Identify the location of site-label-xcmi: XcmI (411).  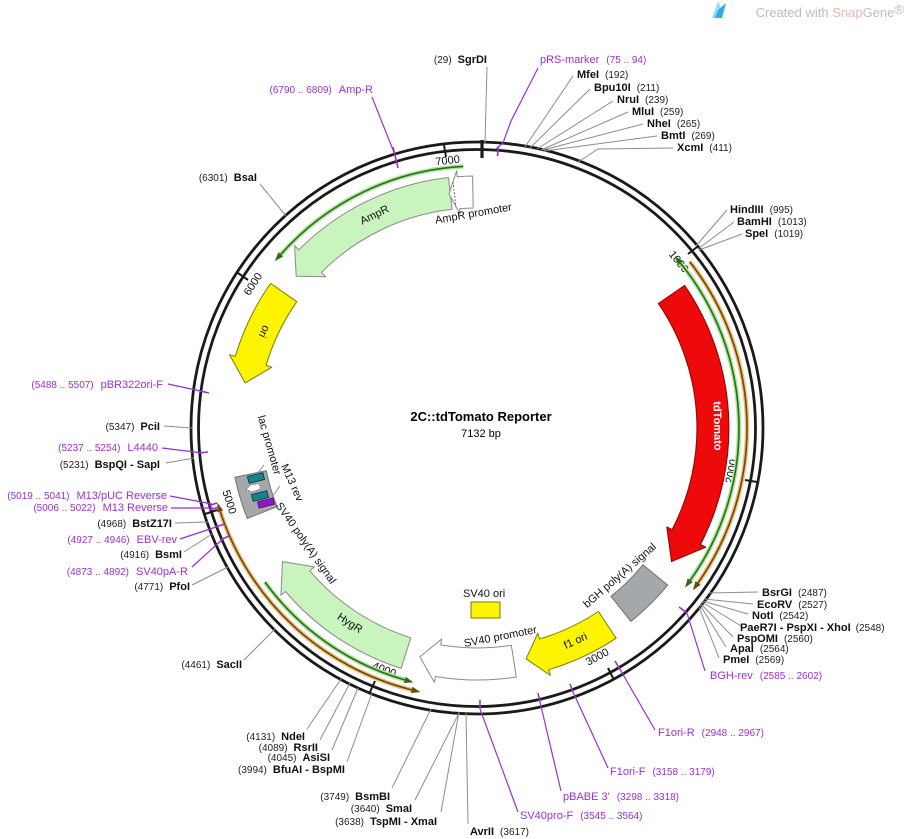
(704, 148).